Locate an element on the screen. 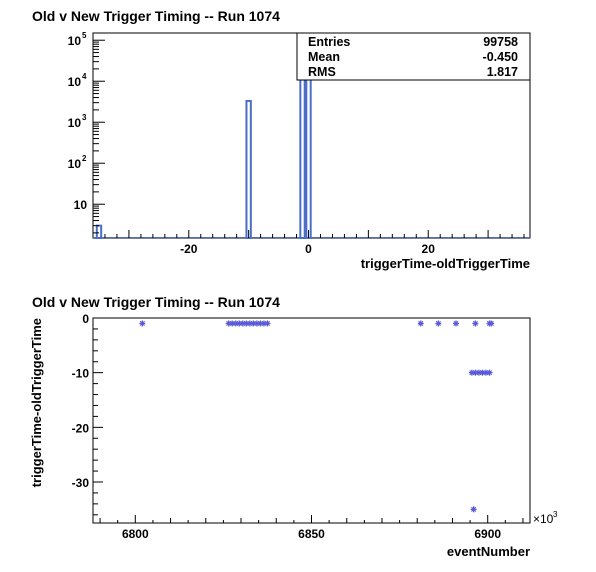 This screenshot has height=572, width=596. scatter-x-ticks: 6800 6850 6900 is located at coordinates (311, 528).